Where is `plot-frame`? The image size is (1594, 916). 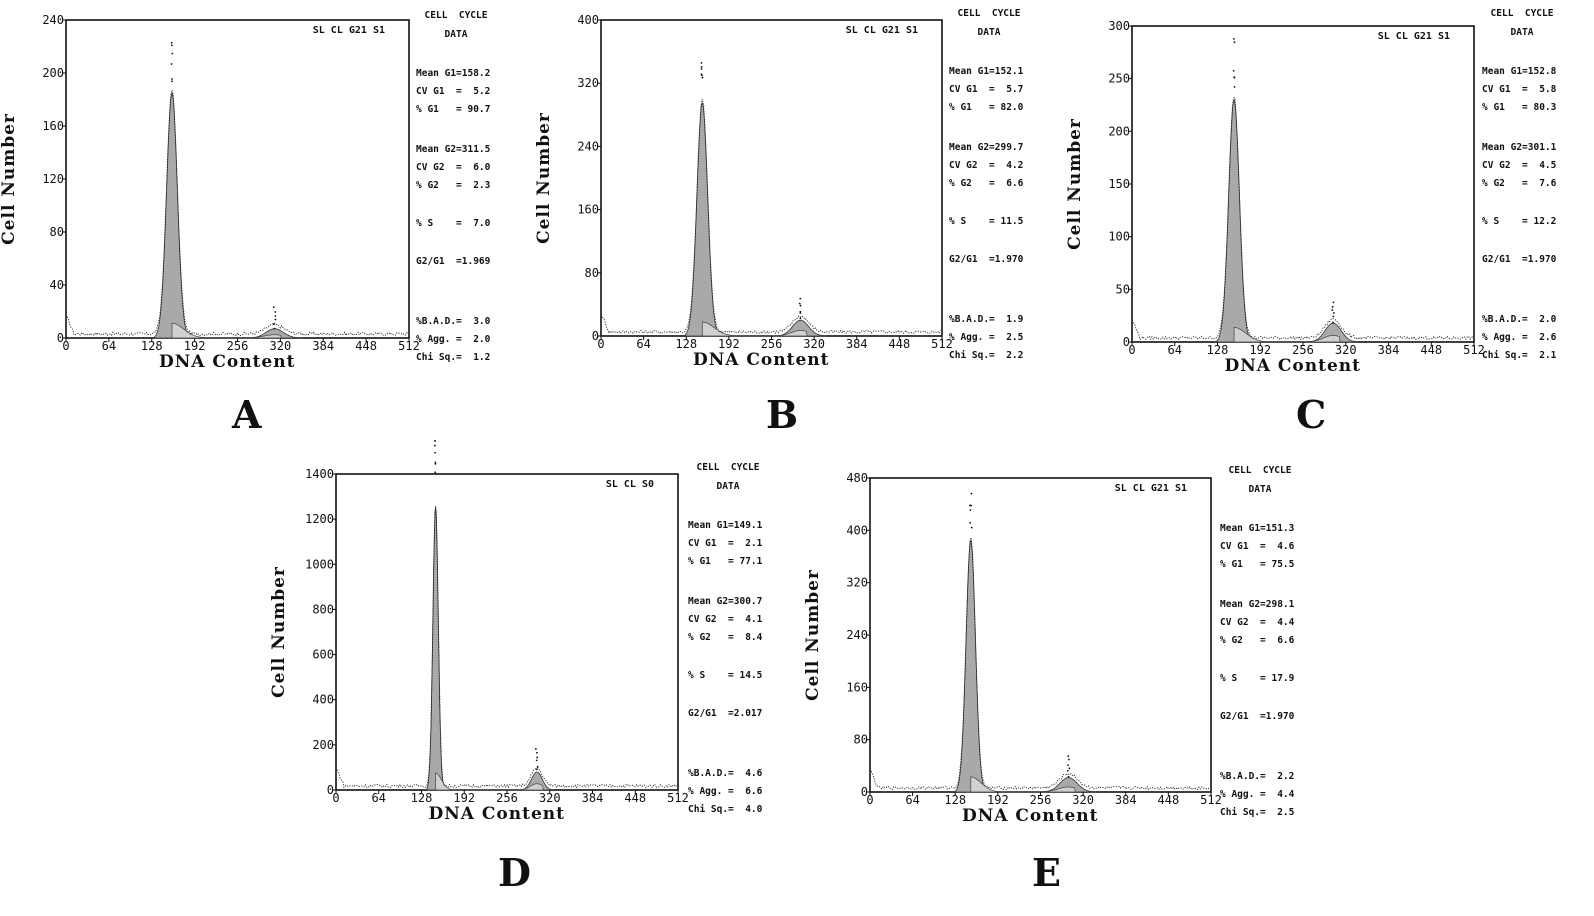 plot-frame is located at coordinates (1040, 635).